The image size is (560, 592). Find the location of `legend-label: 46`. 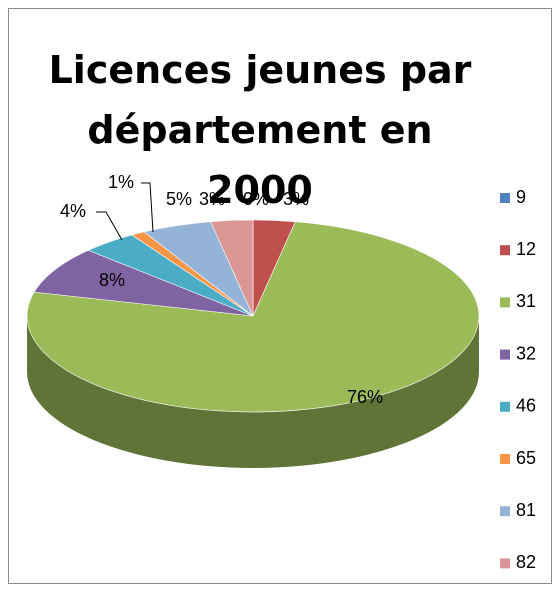

legend-label: 46 is located at coordinates (526, 406).